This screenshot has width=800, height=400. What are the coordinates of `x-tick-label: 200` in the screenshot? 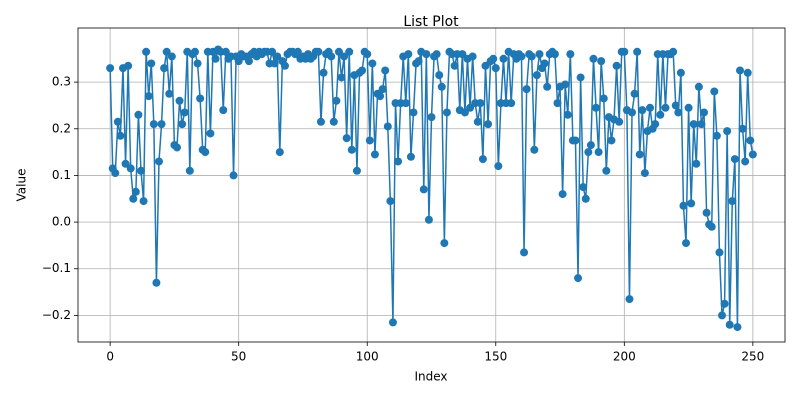 It's located at (624, 357).